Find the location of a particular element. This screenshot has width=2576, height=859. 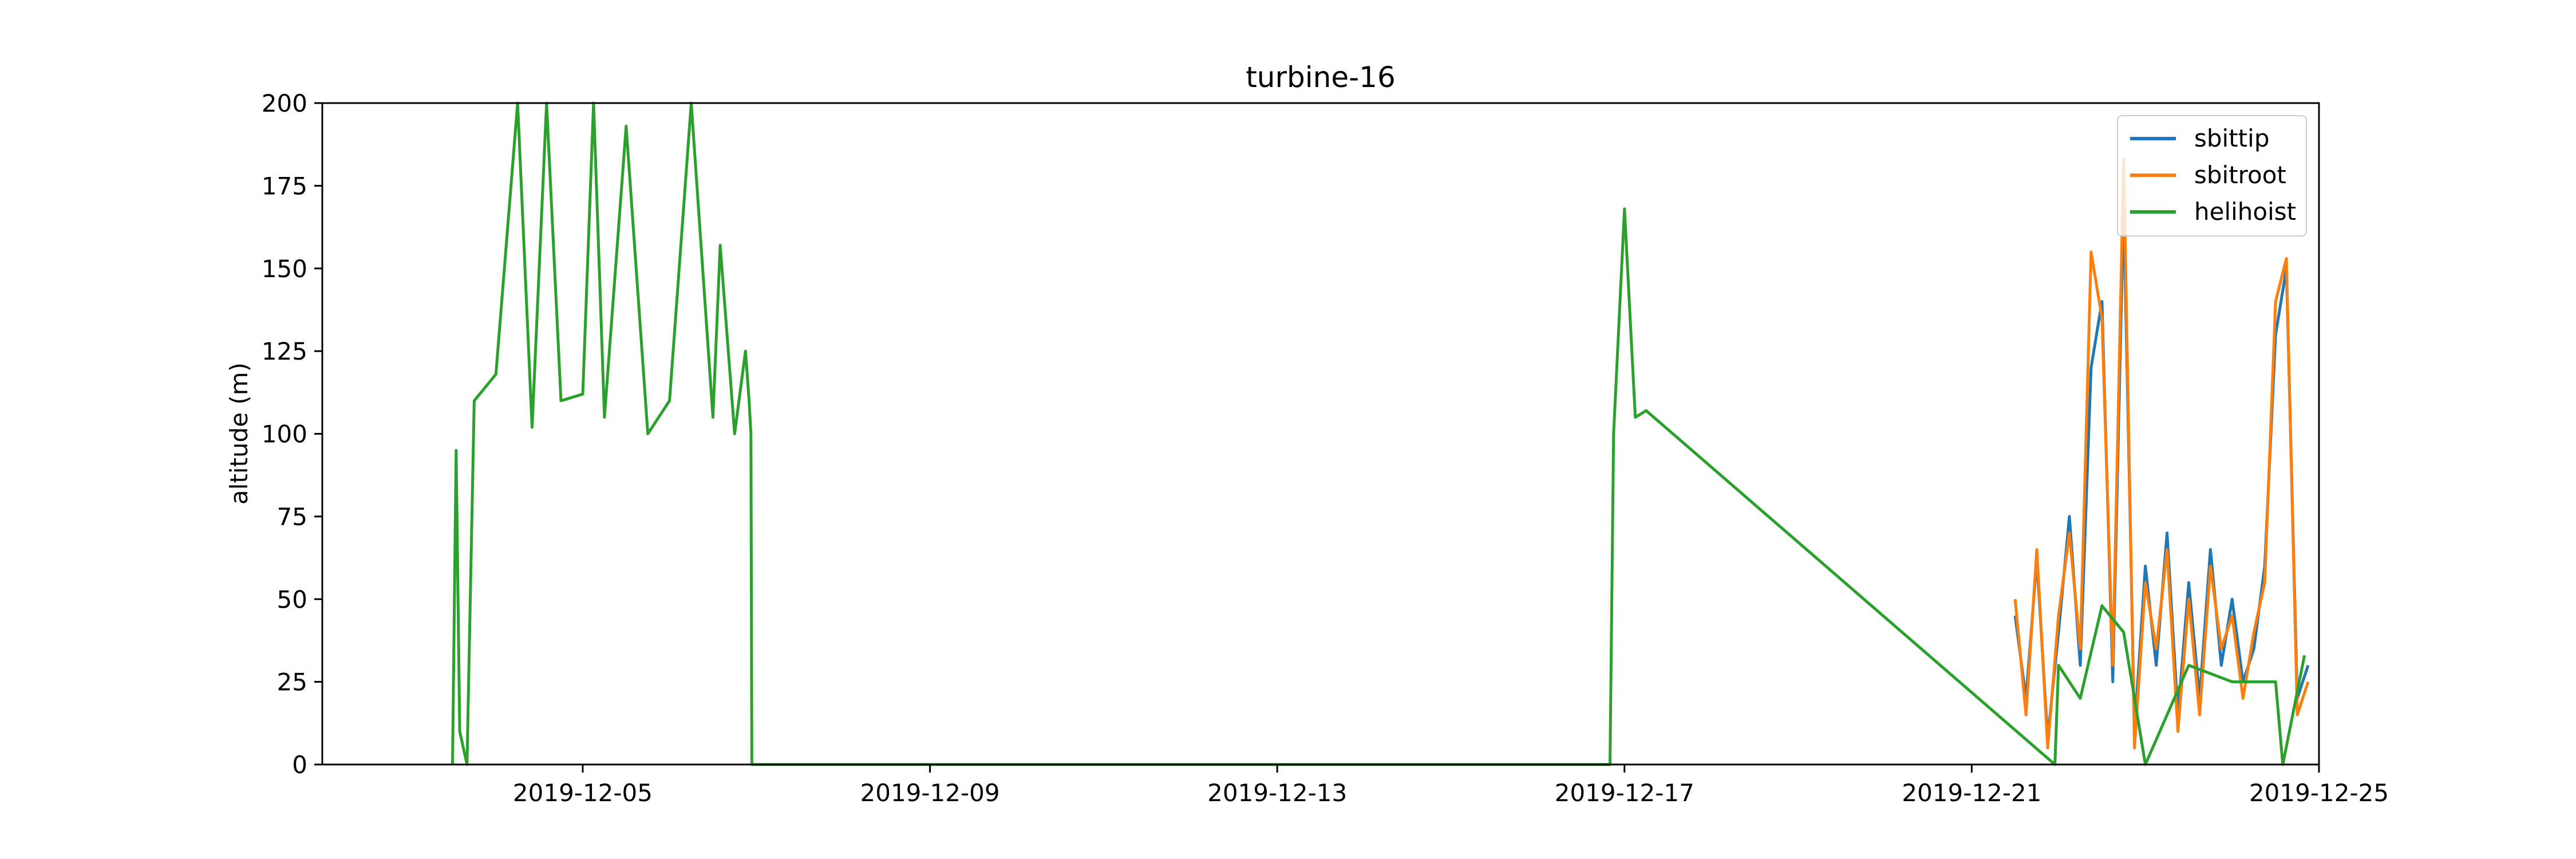

y-tick-label: 200 is located at coordinates (284, 103).